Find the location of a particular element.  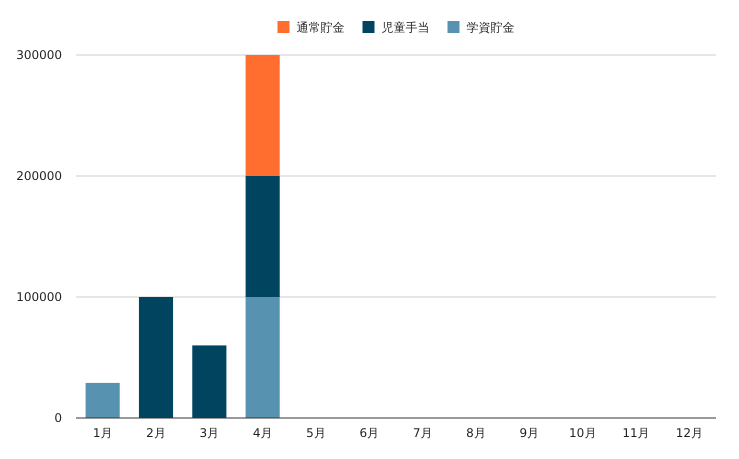

x-tick-label: 1月 is located at coordinates (102, 433).